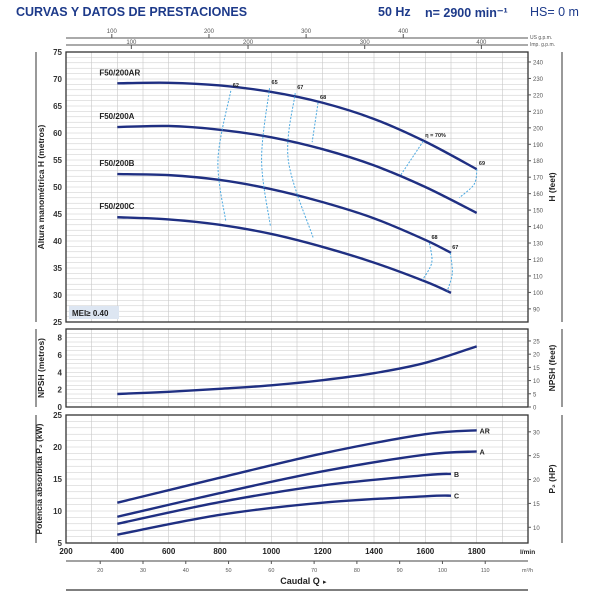  What do you see at coordinates (374, 551) in the screenshot?
I see `x-tick-label: 1400` at bounding box center [374, 551].